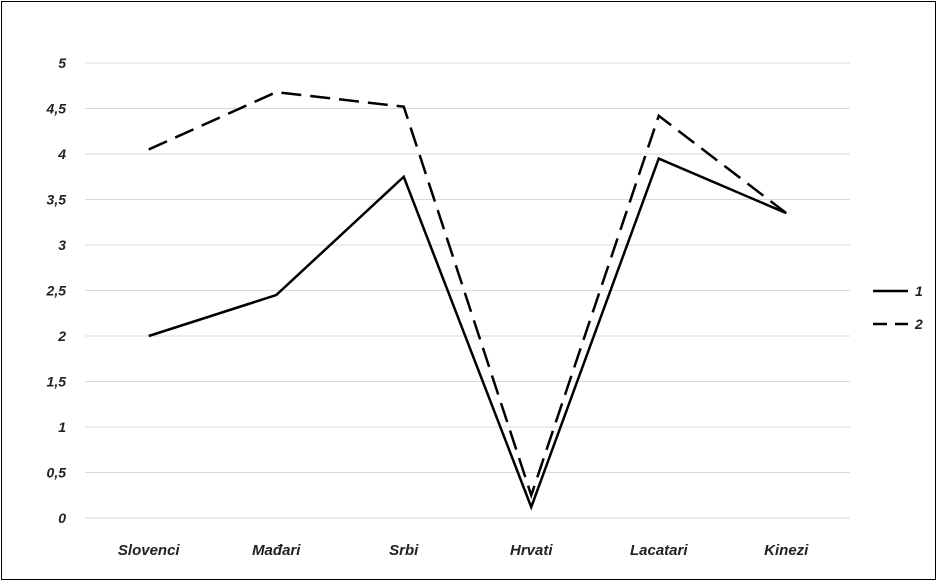  I want to click on y-axis-ticks: 0 0,5 1 1,5 2 2,5 3 3,5 4 4,5 5, so click(56, 290).